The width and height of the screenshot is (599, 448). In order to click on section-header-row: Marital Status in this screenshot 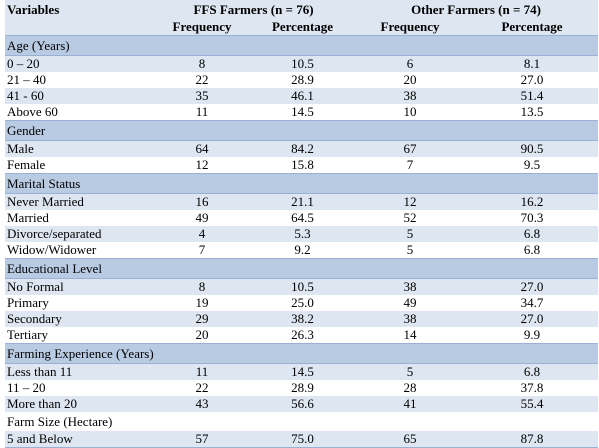, I will do `click(302, 183)`.